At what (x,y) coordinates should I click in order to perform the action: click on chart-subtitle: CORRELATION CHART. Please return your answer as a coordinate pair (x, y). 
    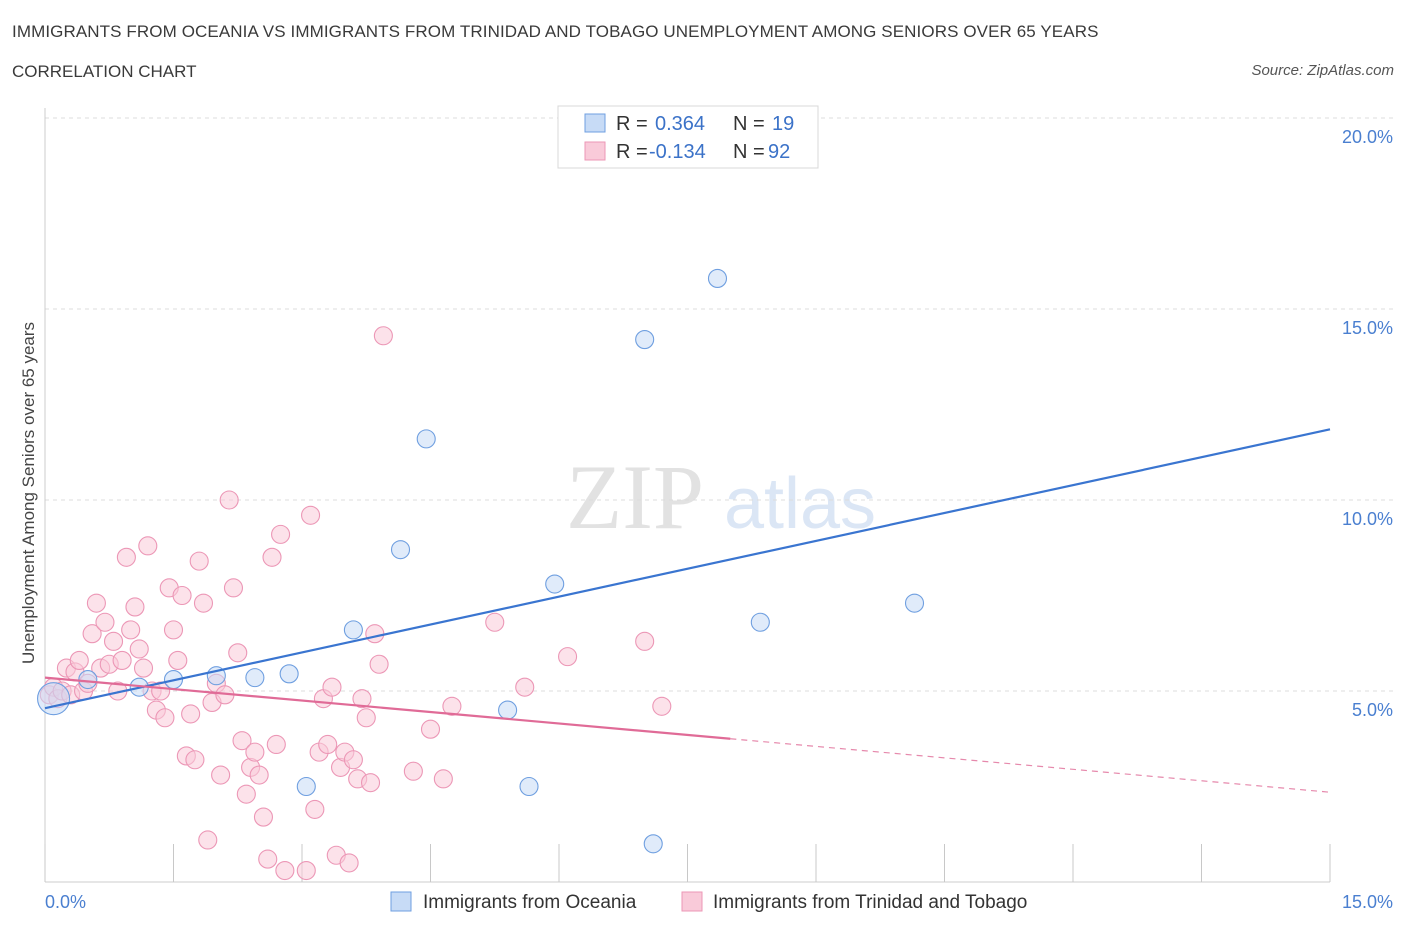
    Looking at the image, I should click on (104, 71).